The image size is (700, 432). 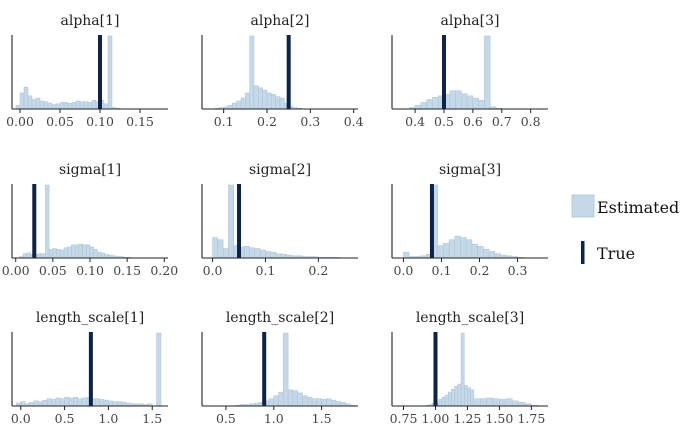 What do you see at coordinates (469, 368) in the screenshot?
I see `histogram-panel: length_scale[3] 0.75 1.00 1.25 1.50 1.75` at bounding box center [469, 368].